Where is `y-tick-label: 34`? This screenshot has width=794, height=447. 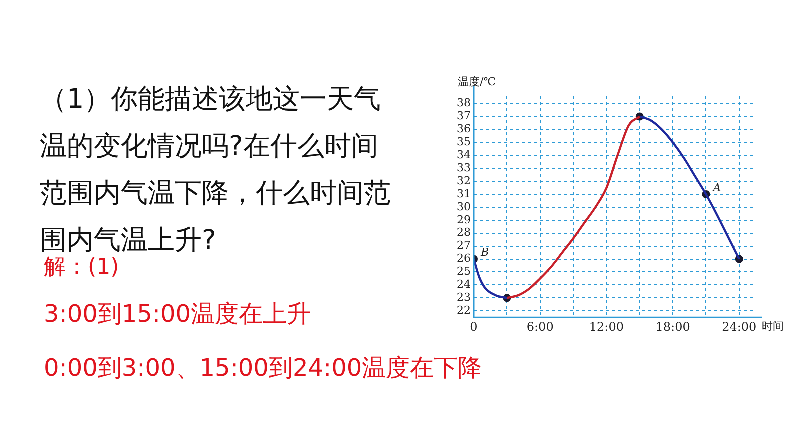
y-tick-label: 34 is located at coordinates (463, 155).